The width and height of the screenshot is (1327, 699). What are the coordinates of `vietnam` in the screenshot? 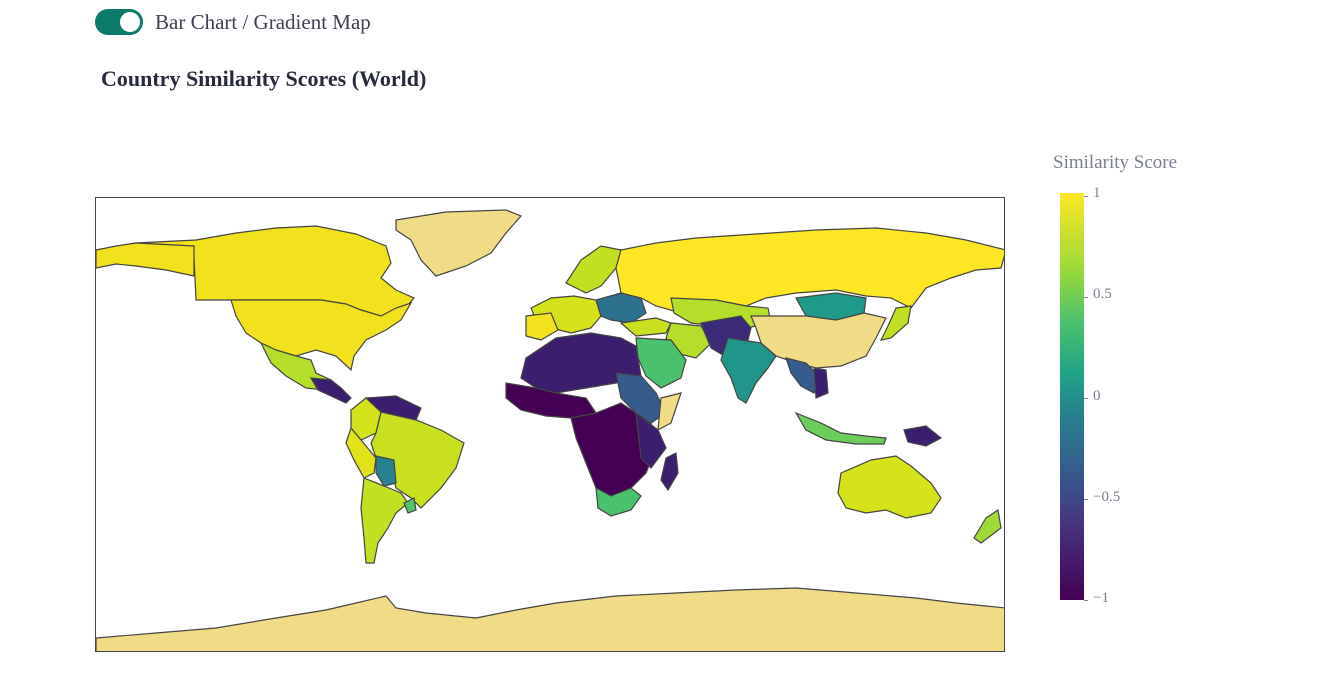 It's located at (821, 383).